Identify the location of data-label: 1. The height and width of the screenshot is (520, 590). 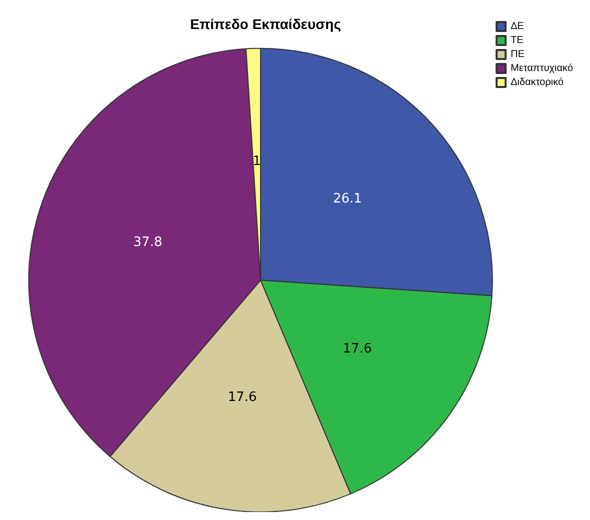
(256, 161).